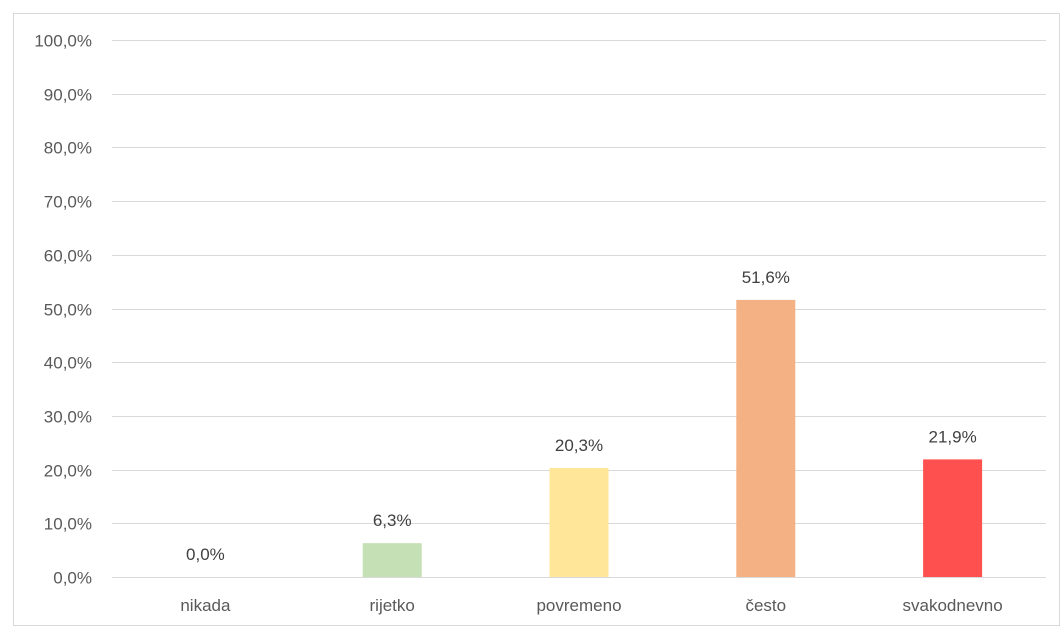  I want to click on category-label: često, so click(765, 605).